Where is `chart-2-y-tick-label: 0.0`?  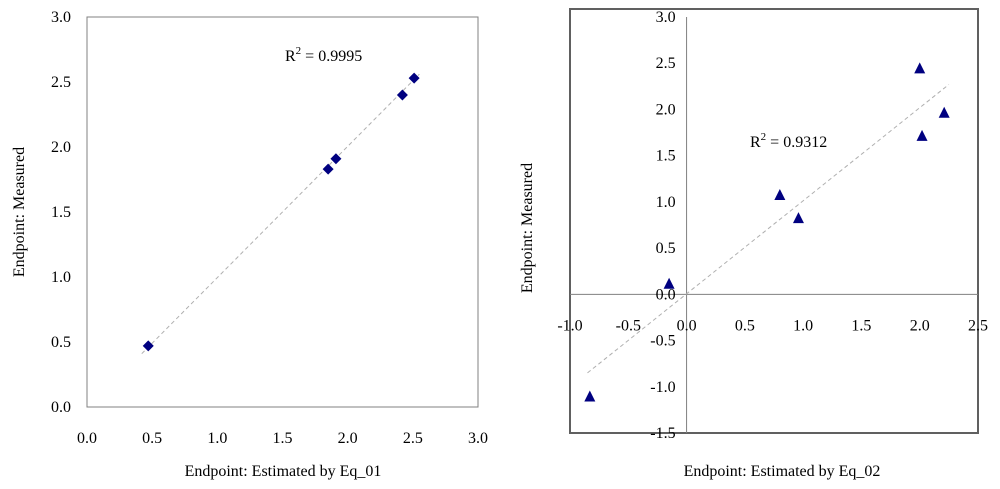
chart-2-y-tick-label: 0.0 is located at coordinates (666, 294).